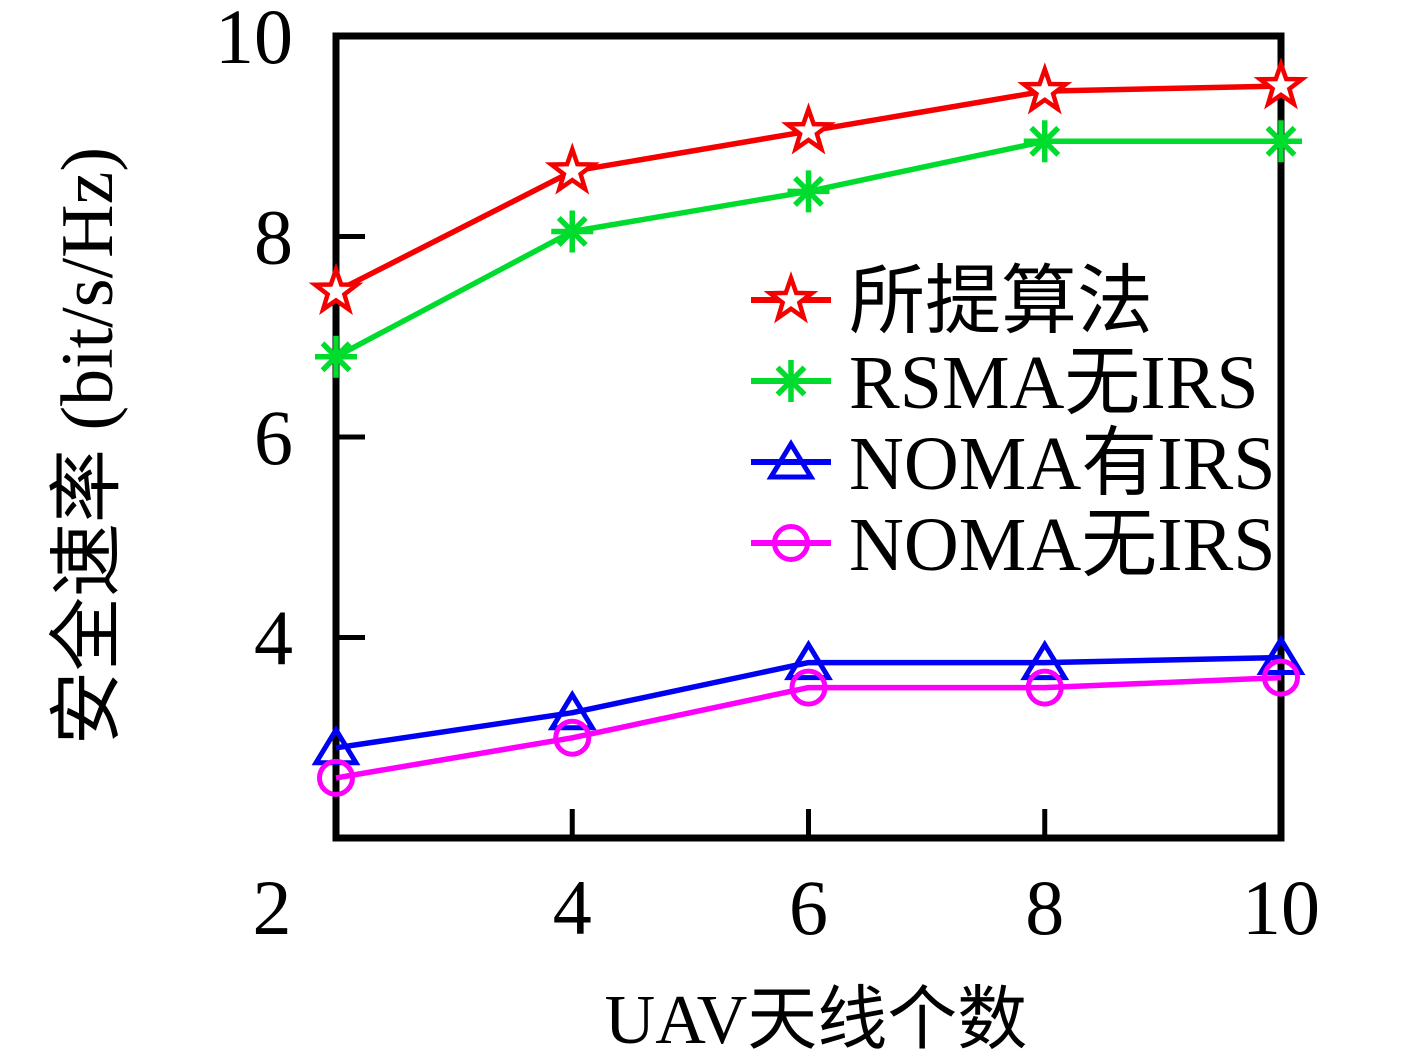 The height and width of the screenshot is (1058, 1417). I want to click on legend-item-0: 所提算法, so click(952, 302).